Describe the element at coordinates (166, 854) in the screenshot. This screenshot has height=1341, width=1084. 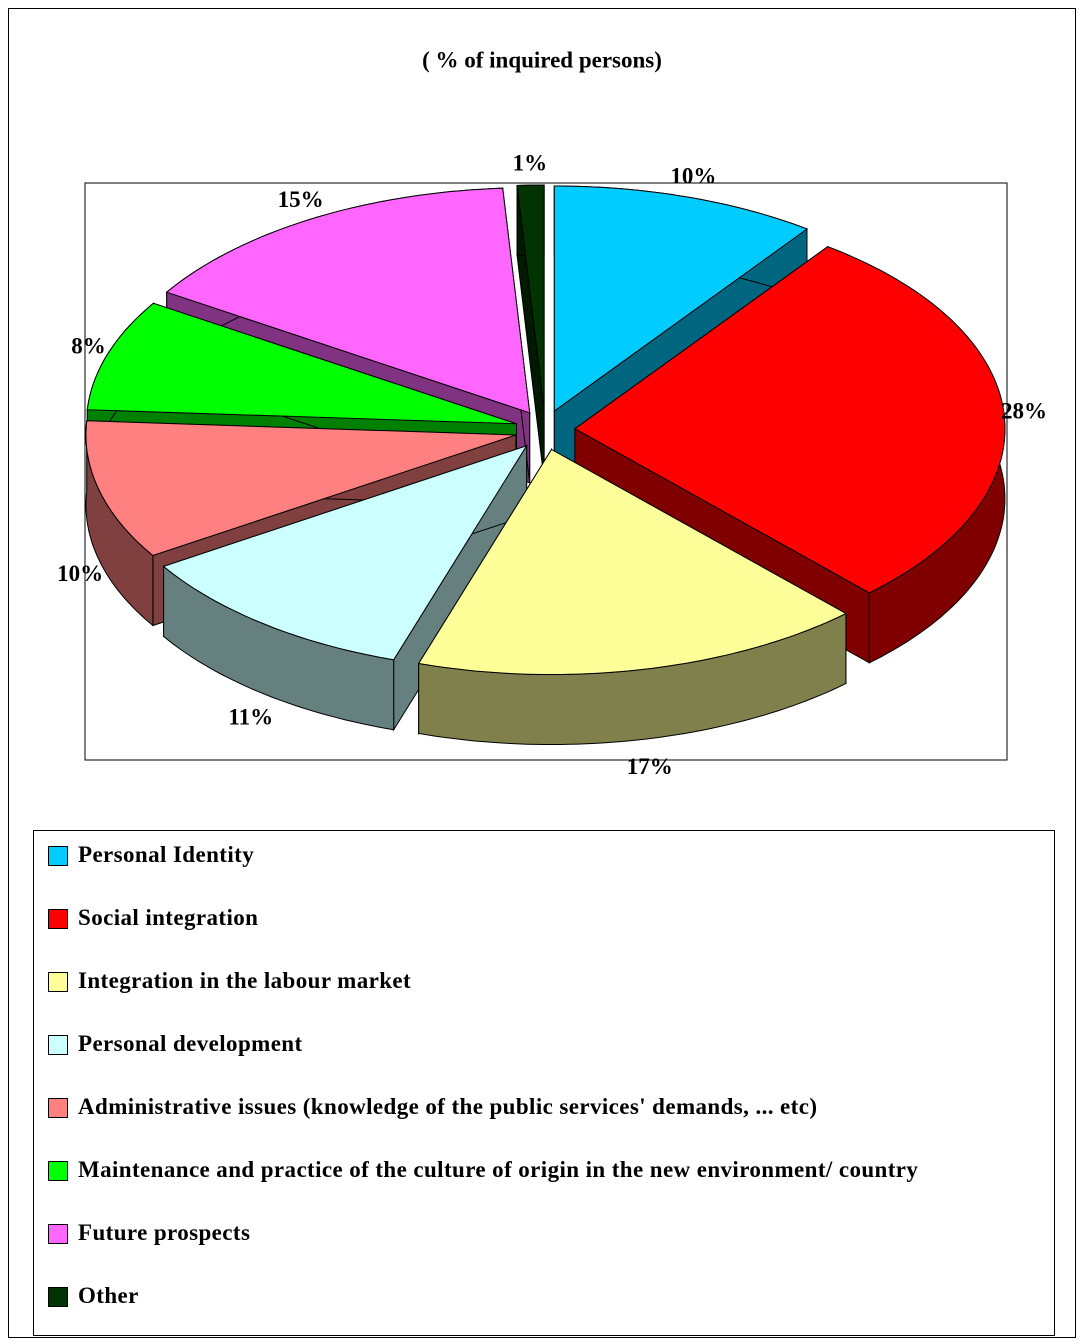
I see `legend-label: Personal Identity` at that location.